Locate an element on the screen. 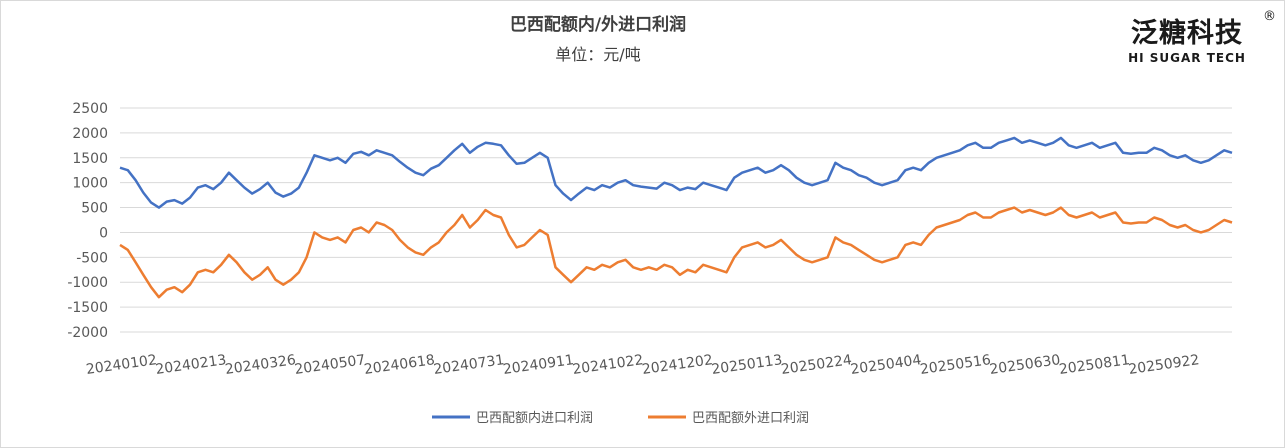  y-axis-ticks: -2000 -1500 -1000 -500 0 500 1000 1500 2000 2500 is located at coordinates (87, 221).